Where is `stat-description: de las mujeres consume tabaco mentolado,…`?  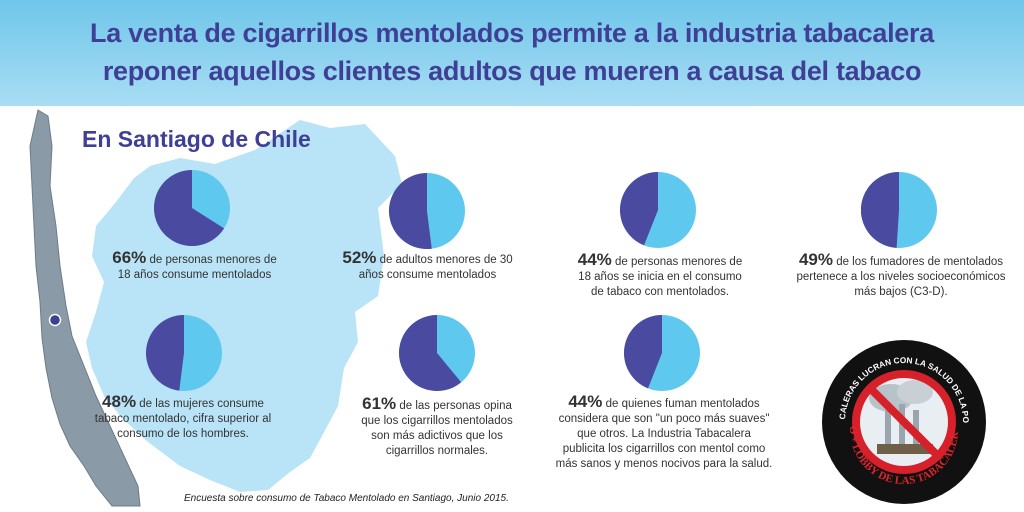 stat-description: de las mujeres consume tabaco mentolado,… is located at coordinates (183, 419).